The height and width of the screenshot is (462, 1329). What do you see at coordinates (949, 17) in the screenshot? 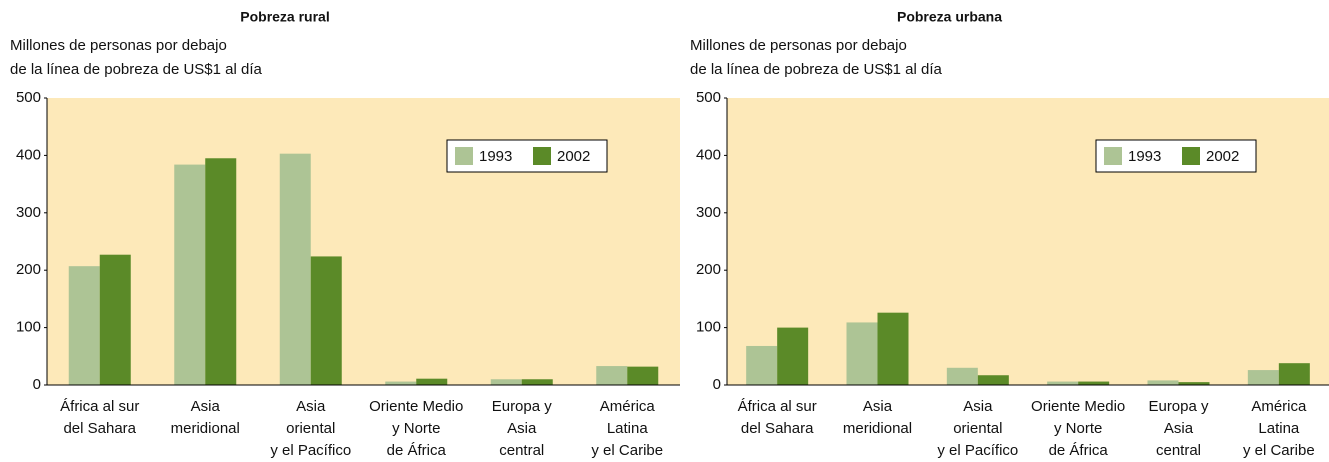
I see `chart-title: Pobreza urbana` at bounding box center [949, 17].